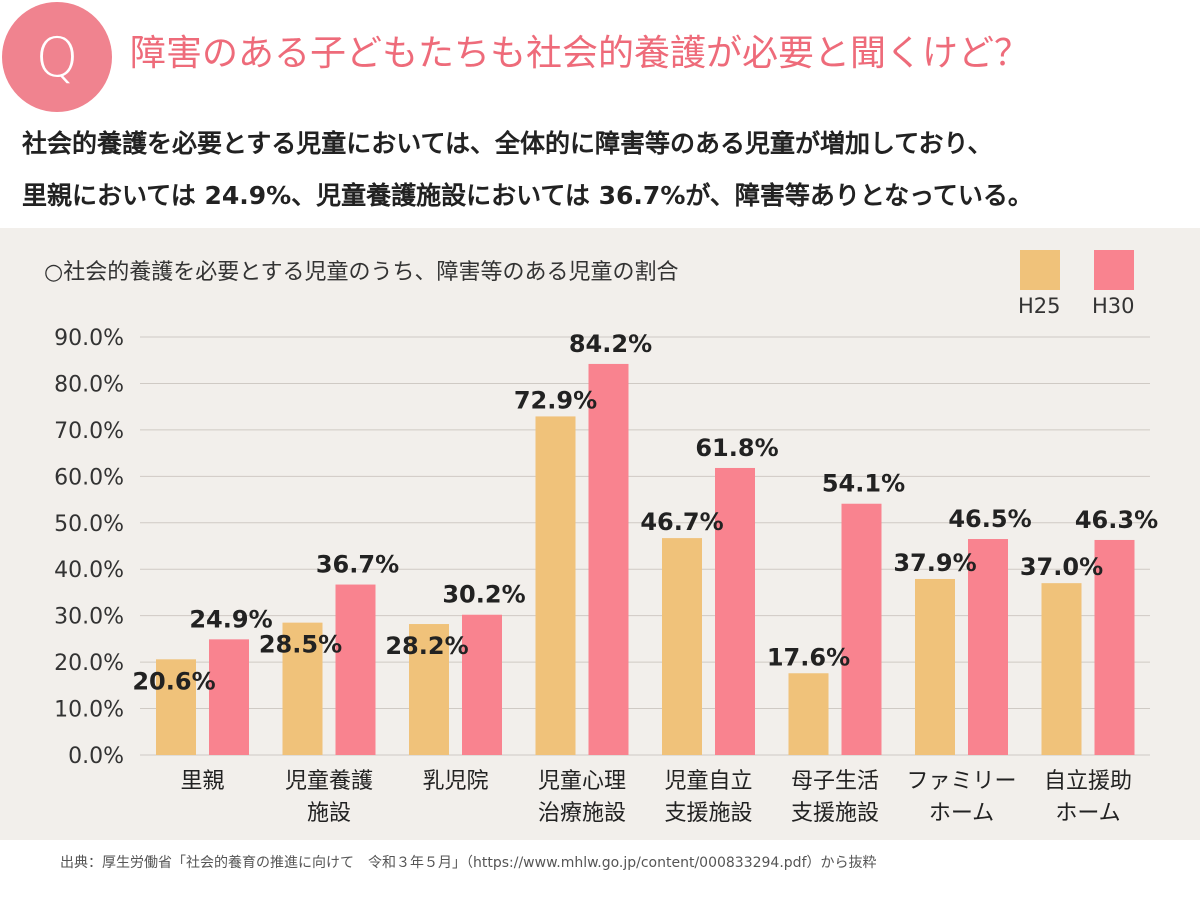 The width and height of the screenshot is (1200, 900). What do you see at coordinates (1061, 567) in the screenshot?
I see `data-label-h25: 37.0%` at bounding box center [1061, 567].